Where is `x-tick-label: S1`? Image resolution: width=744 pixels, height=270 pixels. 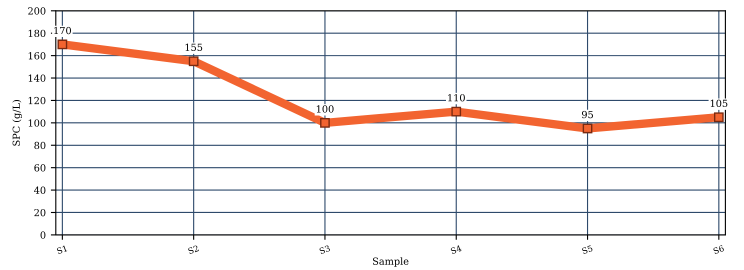 x-tick-label: S1 is located at coordinates (62, 249).